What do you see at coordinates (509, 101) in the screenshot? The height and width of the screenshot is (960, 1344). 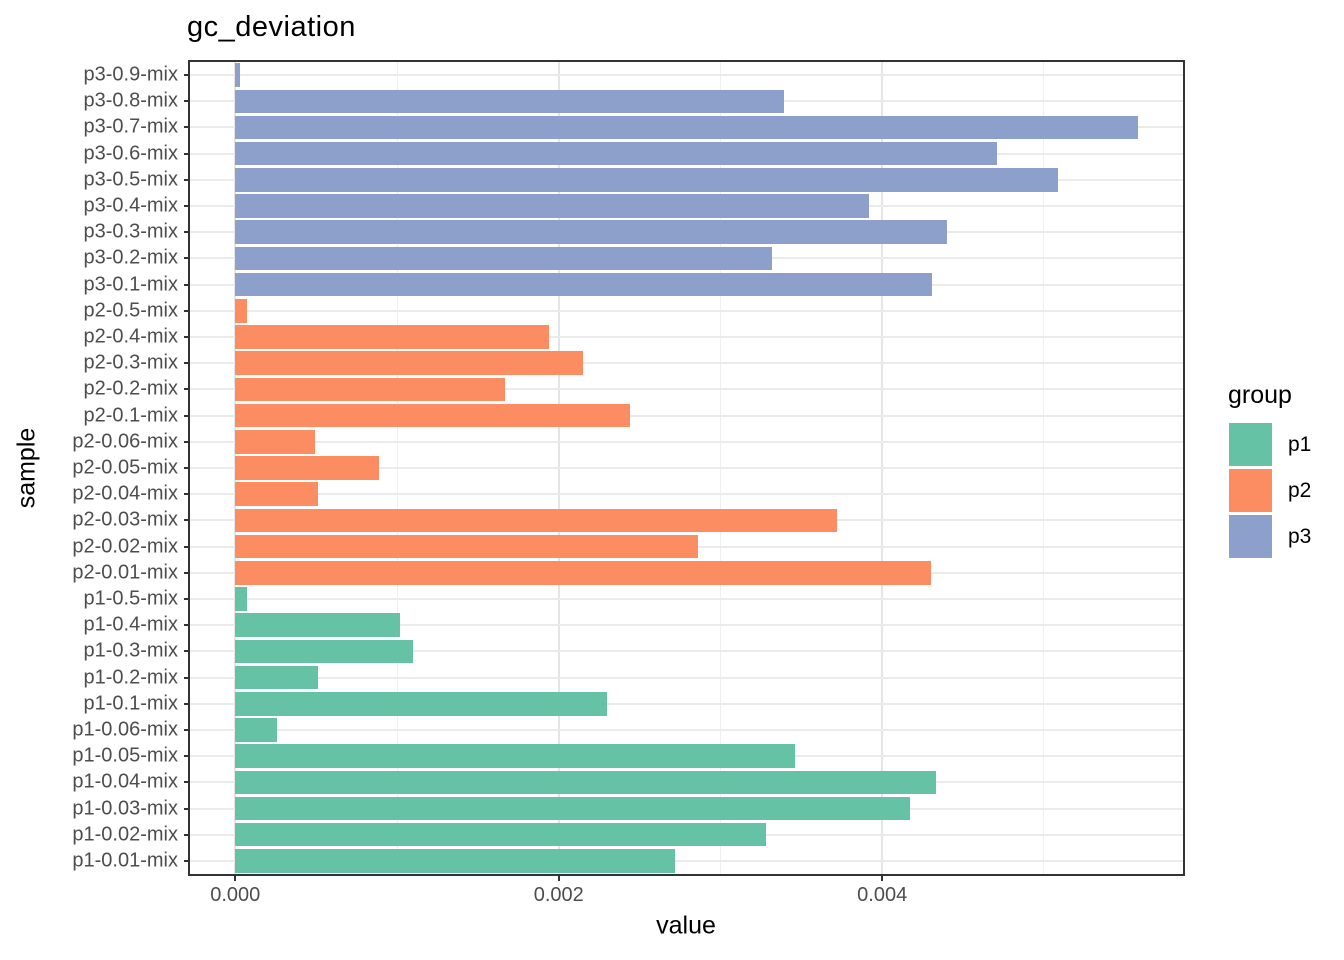 I see `bar-p3-0.8-mix` at bounding box center [509, 101].